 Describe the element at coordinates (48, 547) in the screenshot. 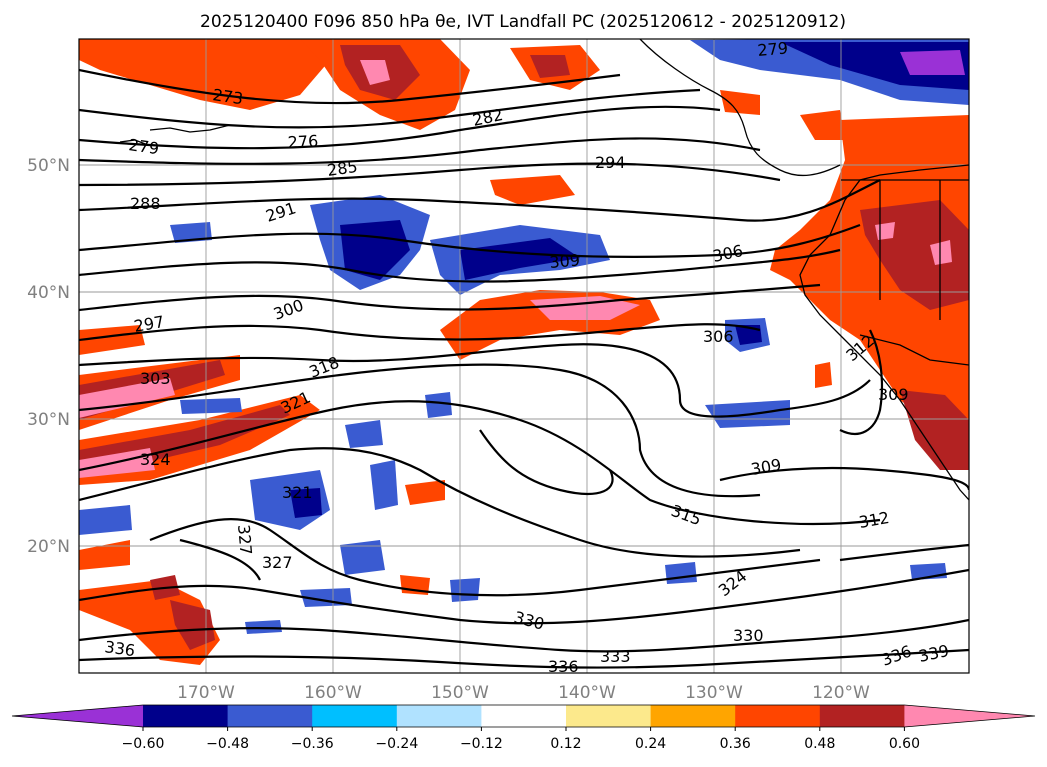

I see `lat-label-20n: 20°N` at that location.